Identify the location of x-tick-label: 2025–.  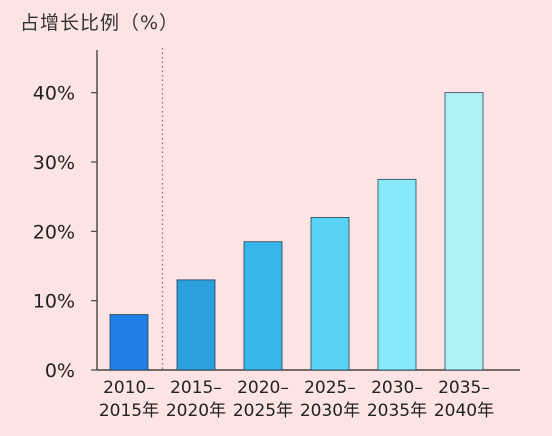
(330, 388).